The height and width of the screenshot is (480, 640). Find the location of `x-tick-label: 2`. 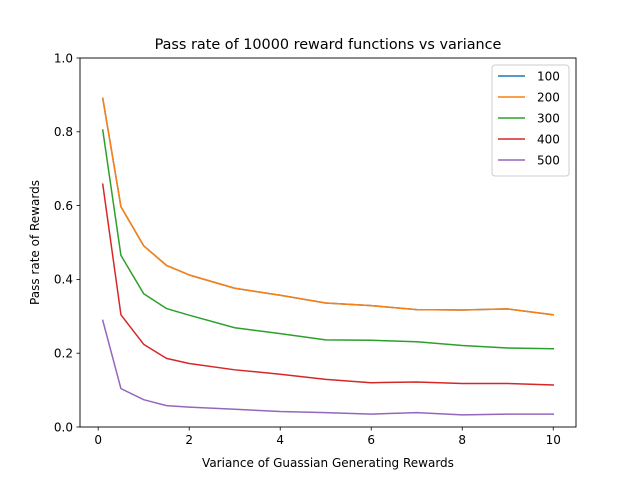

x-tick-label: 2 is located at coordinates (189, 440).